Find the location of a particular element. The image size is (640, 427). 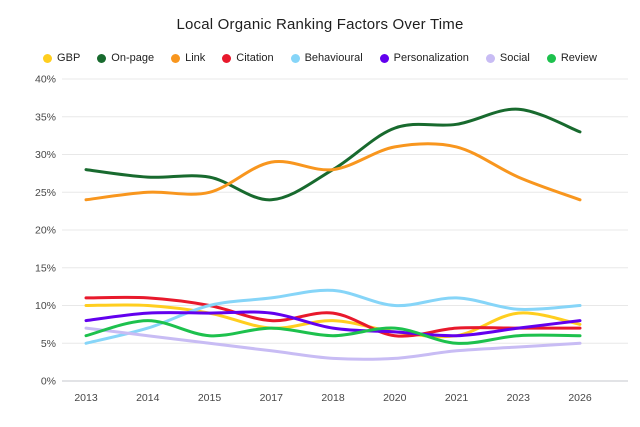

series-line-gbp is located at coordinates (333, 321).